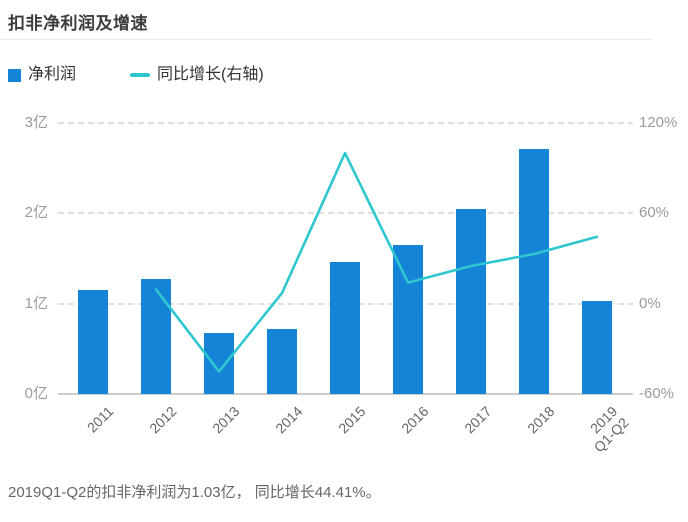 The height and width of the screenshot is (522, 688). Describe the element at coordinates (408, 319) in the screenshot. I see `bar-2016` at that location.